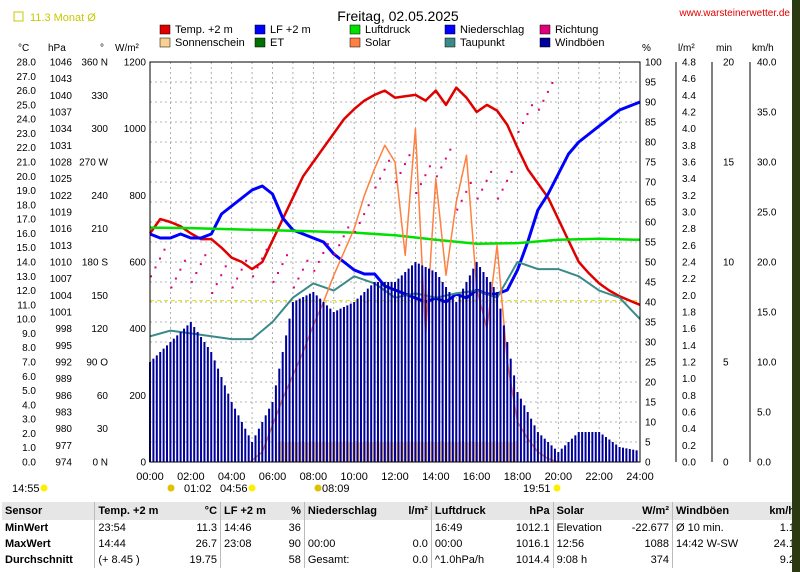  What do you see at coordinates (689, 163) in the screenshot?
I see `axis-tick-label: 3.6` at bounding box center [689, 163].